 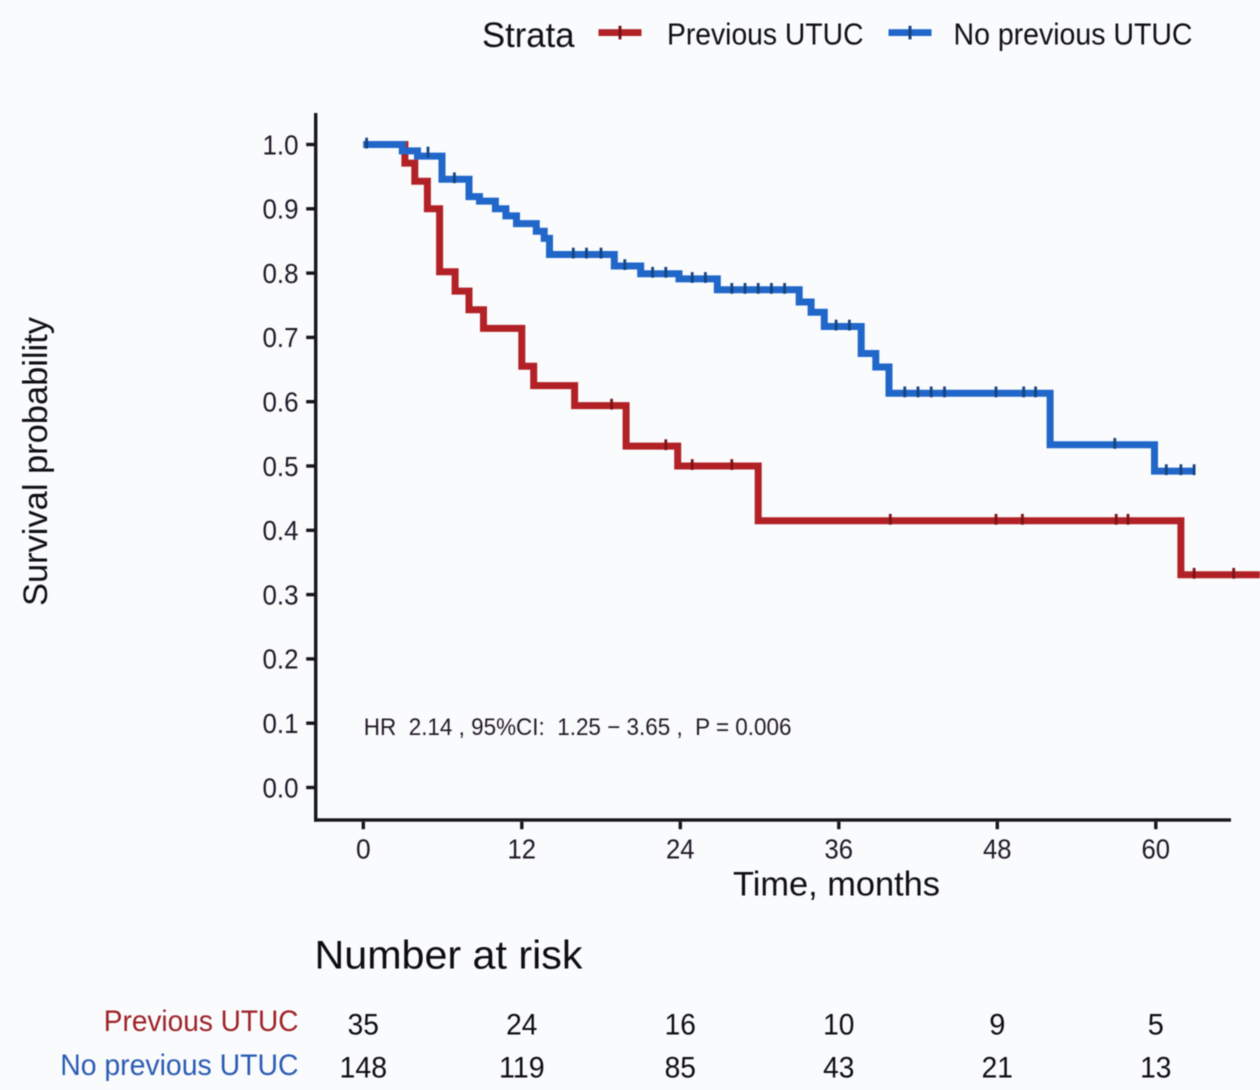 What do you see at coordinates (836, 885) in the screenshot?
I see `svg-text: Time, months` at bounding box center [836, 885].